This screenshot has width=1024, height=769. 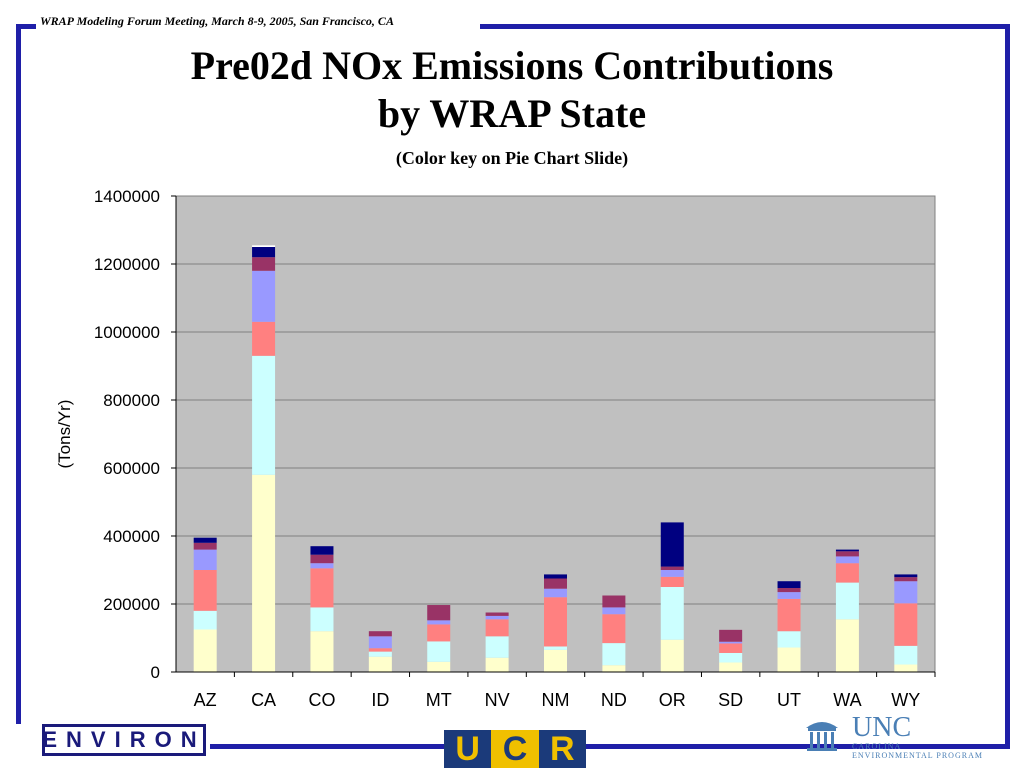 I want to click on x-tick-label: CO, so click(x=321, y=700).